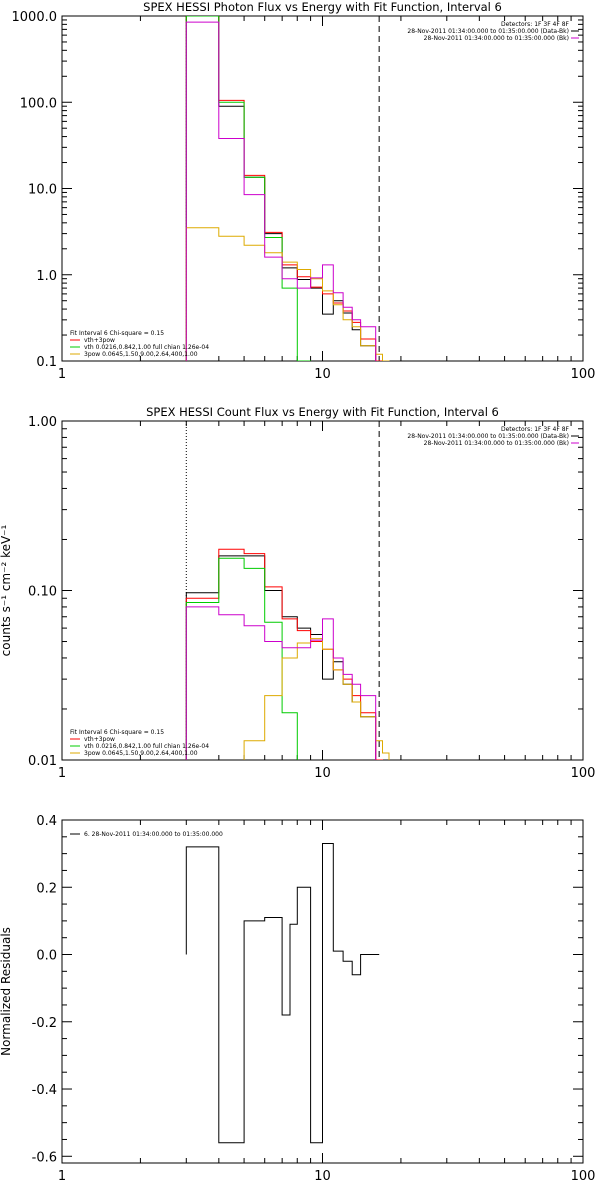 The height and width of the screenshot is (1200, 600). Describe the element at coordinates (46, 956) in the screenshot. I see `y-tick-label: 0.0` at that location.